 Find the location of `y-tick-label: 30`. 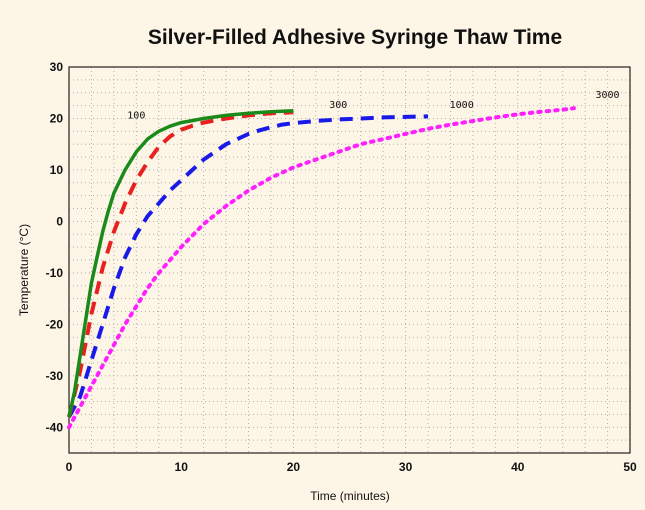

y-tick-label: 30 is located at coordinates (57, 67).